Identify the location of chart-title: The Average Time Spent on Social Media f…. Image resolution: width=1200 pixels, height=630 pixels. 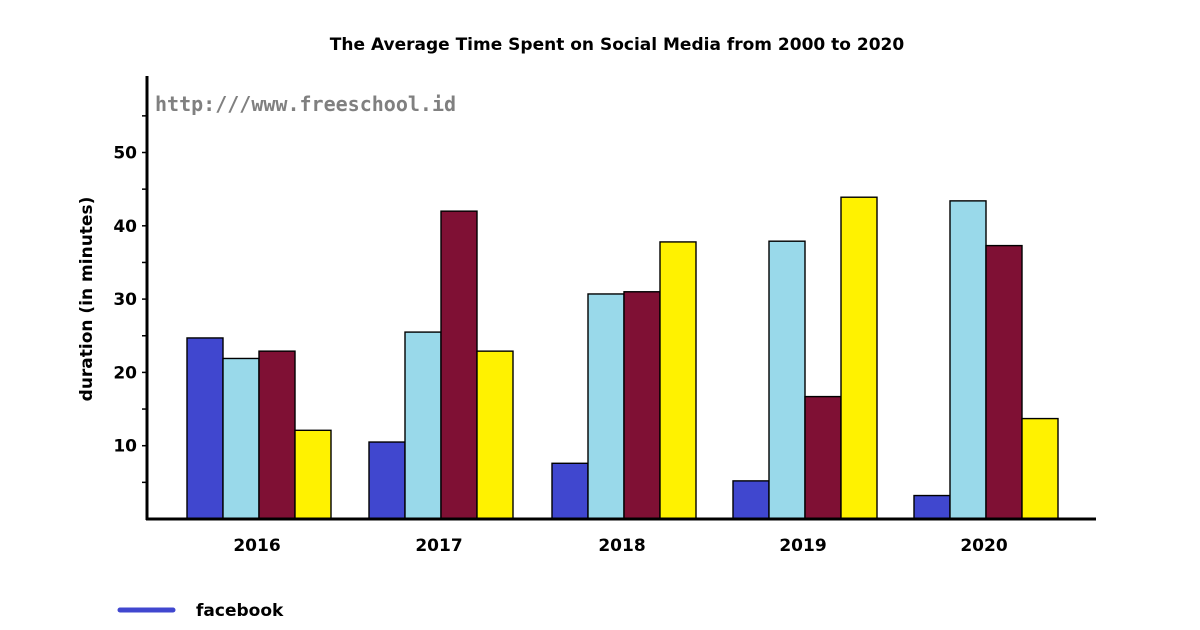
(617, 45).